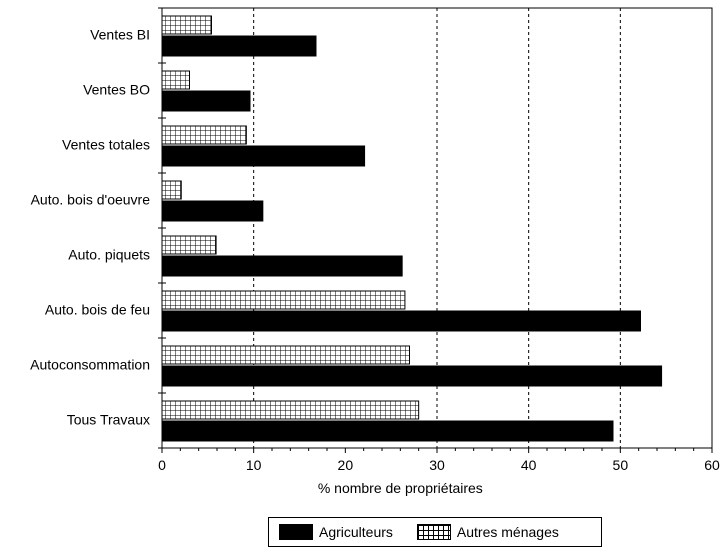 This screenshot has height=552, width=720. What do you see at coordinates (400, 488) in the screenshot?
I see `x-axis-label: % nombre de propriétaires` at bounding box center [400, 488].